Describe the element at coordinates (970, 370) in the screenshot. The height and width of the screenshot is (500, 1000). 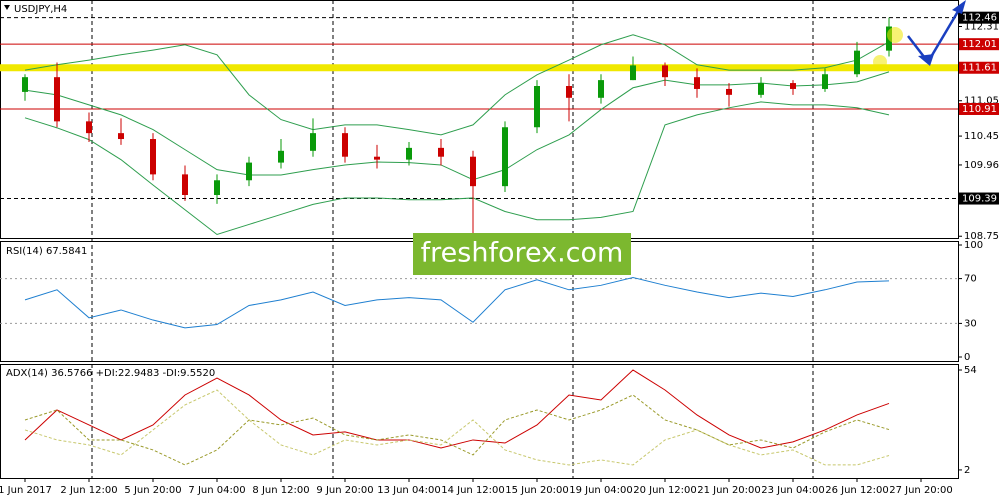
I see `y-tick-label: 54` at that location.